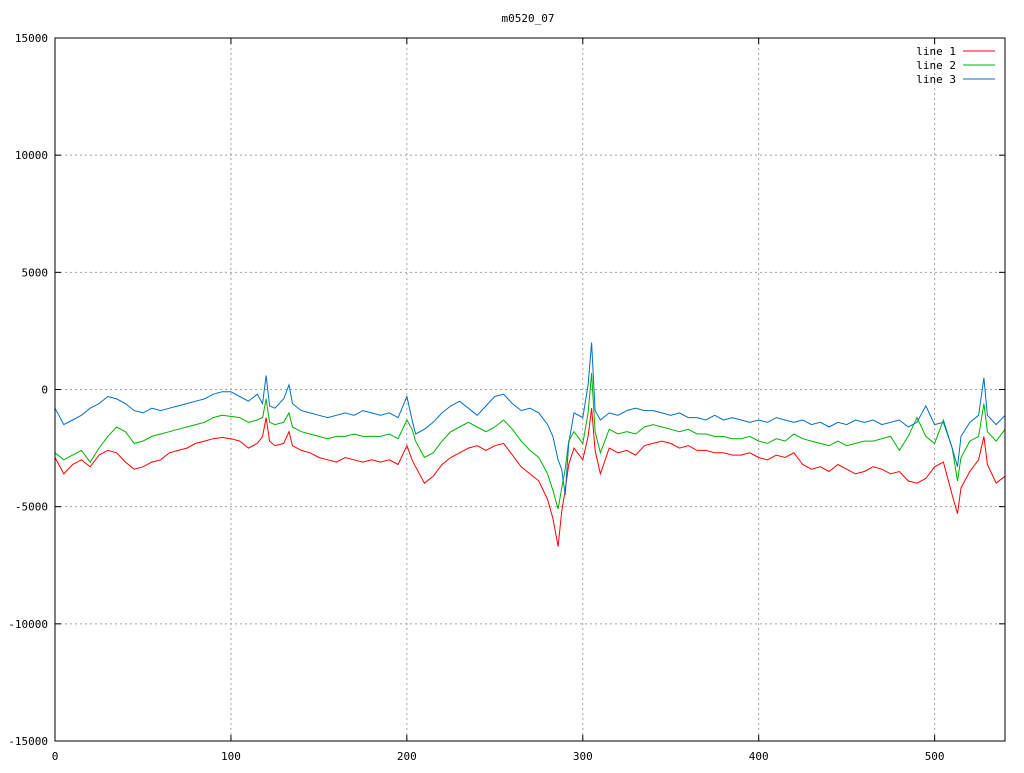 Image resolution: width=1024 pixels, height=773 pixels. What do you see at coordinates (31, 38) in the screenshot?
I see `y-tick-label: 15000` at bounding box center [31, 38].